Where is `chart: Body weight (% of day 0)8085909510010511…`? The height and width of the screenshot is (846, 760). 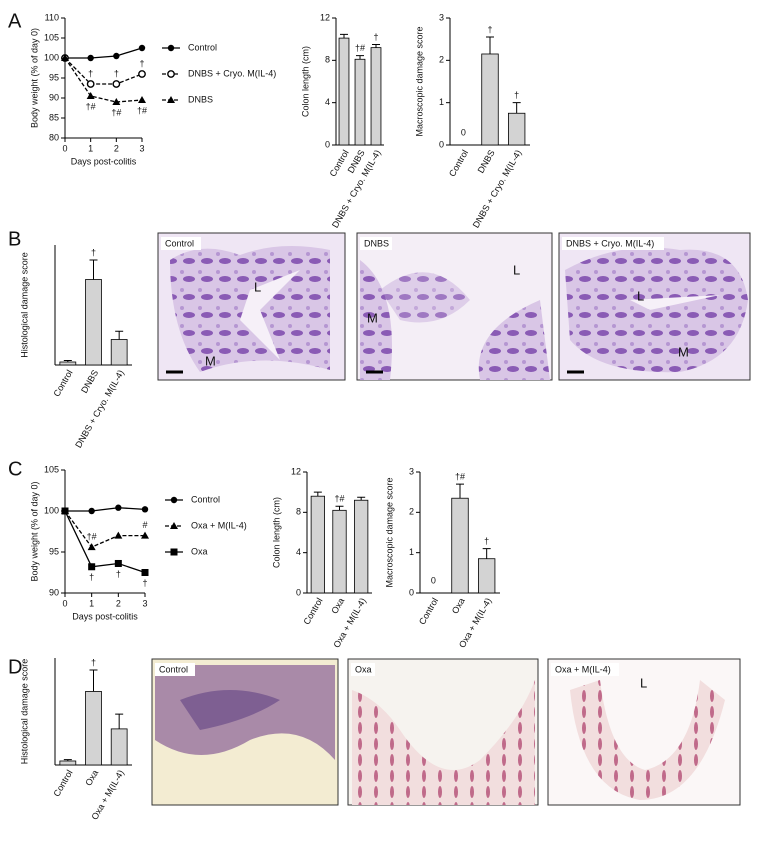
chart: Body weight (% of day 0)8085909510010511… is located at coordinates (152, 89).